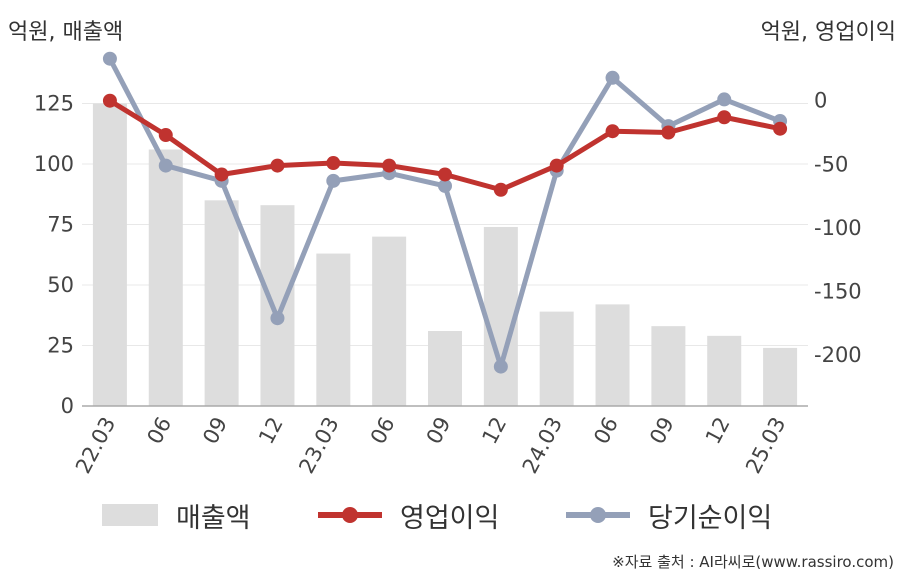 The width and height of the screenshot is (908, 580). Describe the element at coordinates (542, 445) in the screenshot. I see `x-tick-label: 24.03` at that location.